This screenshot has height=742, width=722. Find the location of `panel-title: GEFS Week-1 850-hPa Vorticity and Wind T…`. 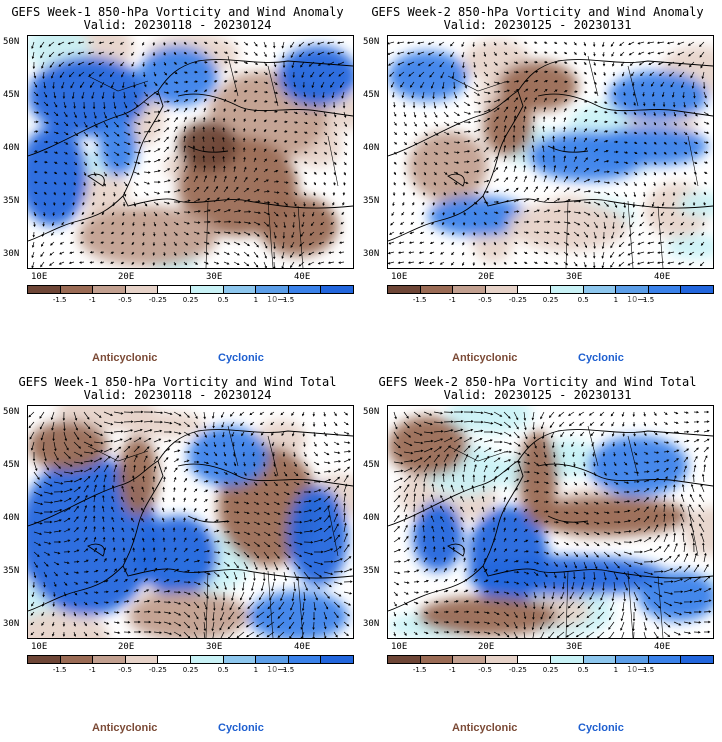

panel-title: GEFS Week-1 850-hPa Vorticity and Wind T… is located at coordinates (177, 382).